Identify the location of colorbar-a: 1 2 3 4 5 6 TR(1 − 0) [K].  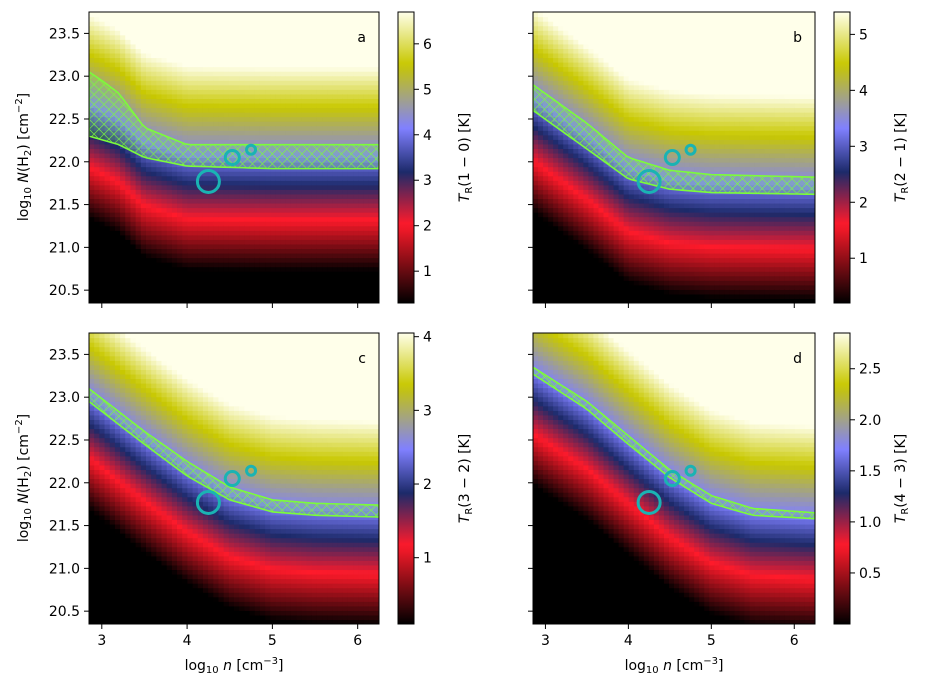
(436, 157).